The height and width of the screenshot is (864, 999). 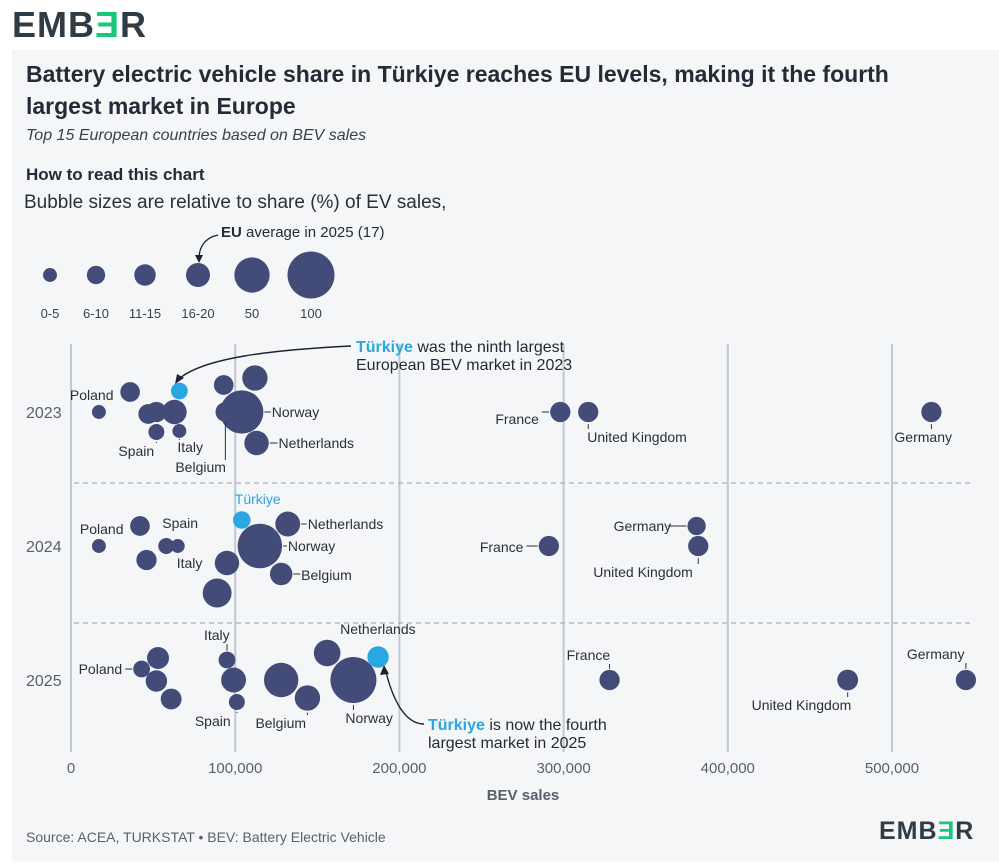 I want to click on eu-arrow-head, so click(x=199, y=259).